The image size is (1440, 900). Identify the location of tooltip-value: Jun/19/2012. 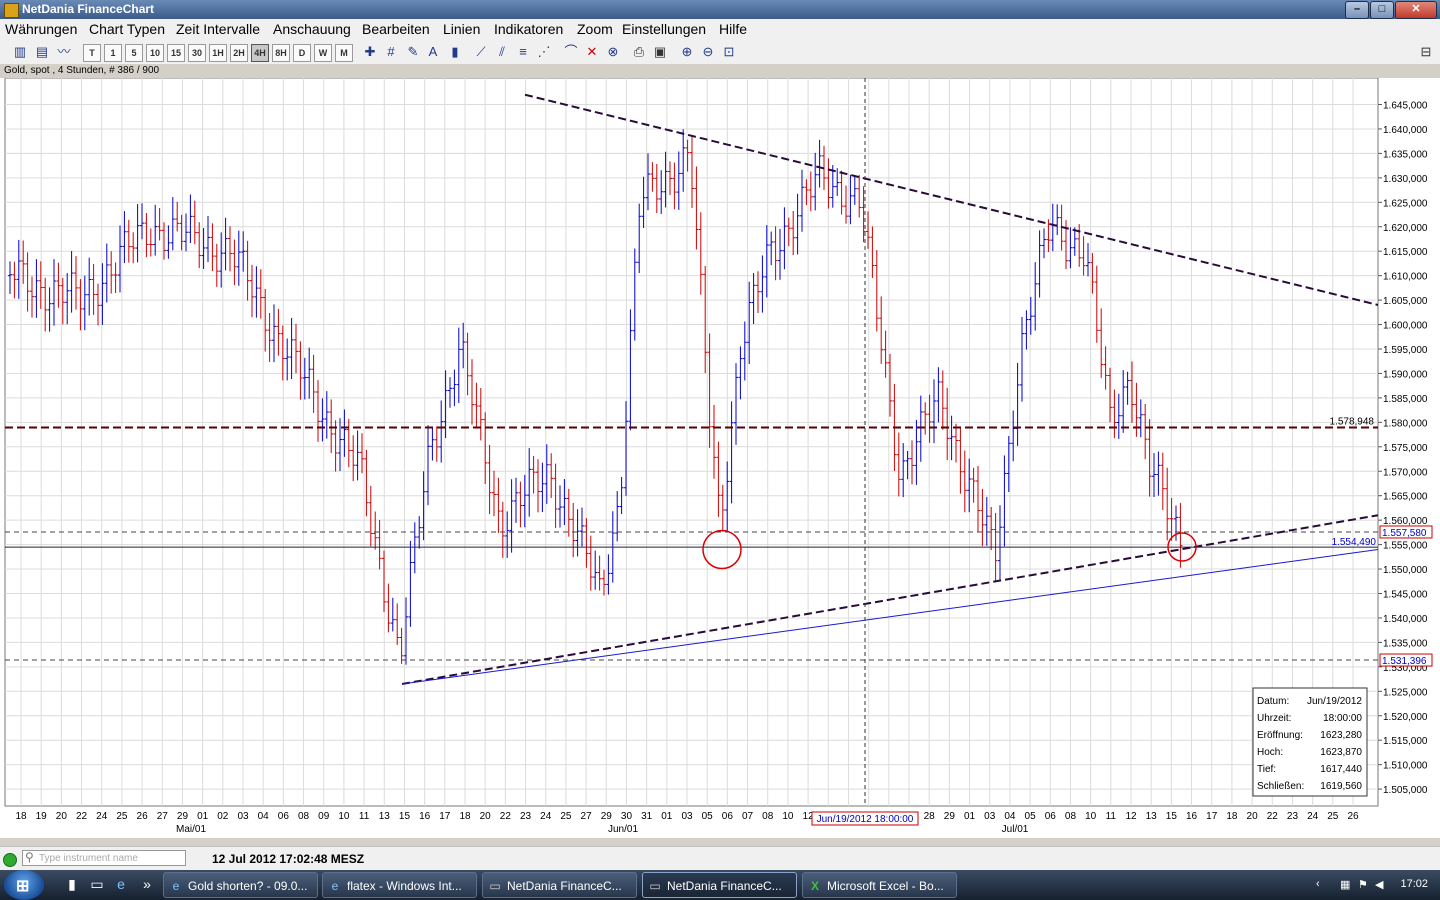
(1334, 701).